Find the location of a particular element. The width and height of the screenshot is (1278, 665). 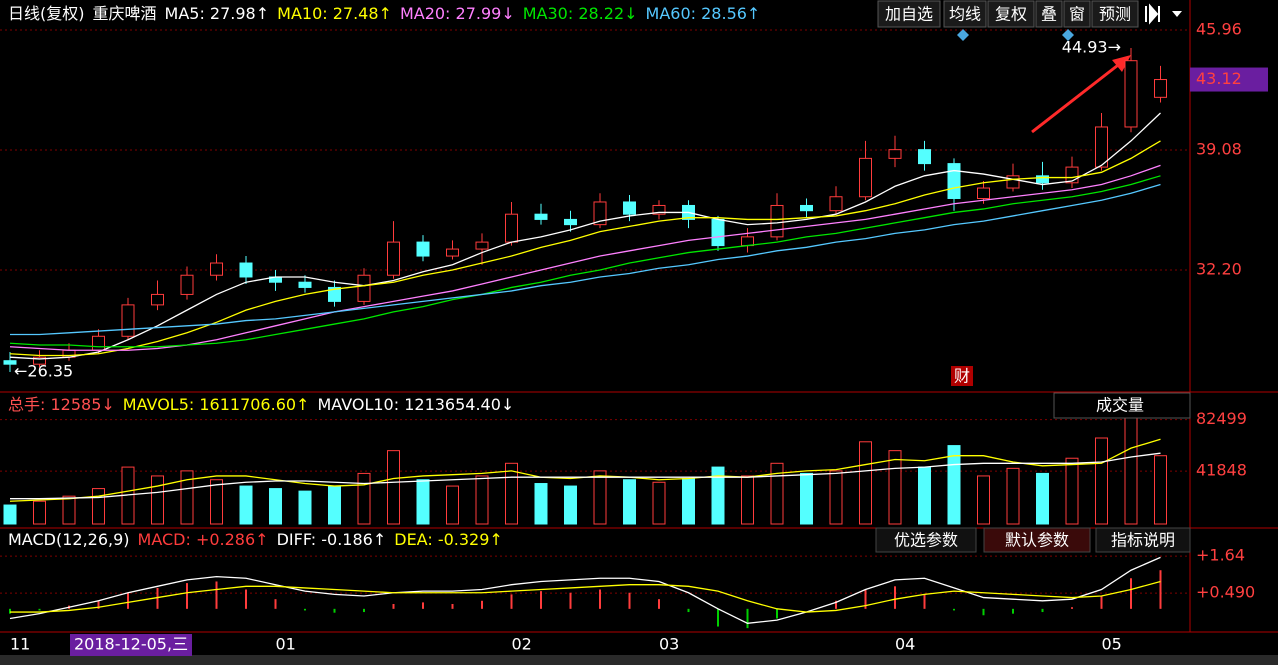

header-item: 重庆啤酒 is located at coordinates (125, 13).